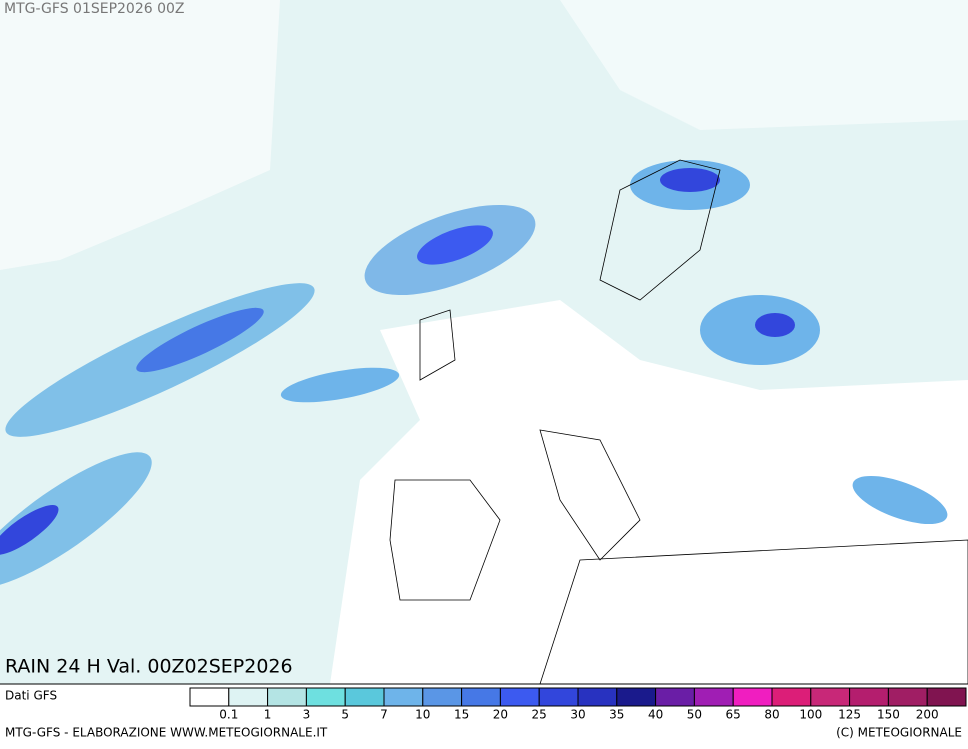 Image resolution: width=968 pixels, height=749 pixels. I want to click on legend-label: 200, so click(927, 715).